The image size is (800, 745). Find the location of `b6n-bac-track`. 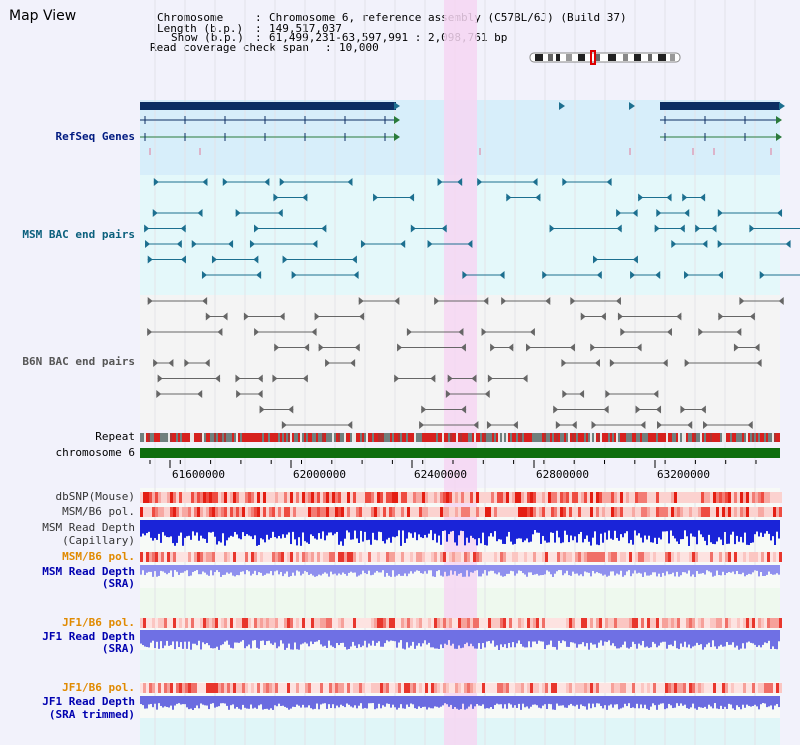

b6n-bac-track is located at coordinates (465, 363).